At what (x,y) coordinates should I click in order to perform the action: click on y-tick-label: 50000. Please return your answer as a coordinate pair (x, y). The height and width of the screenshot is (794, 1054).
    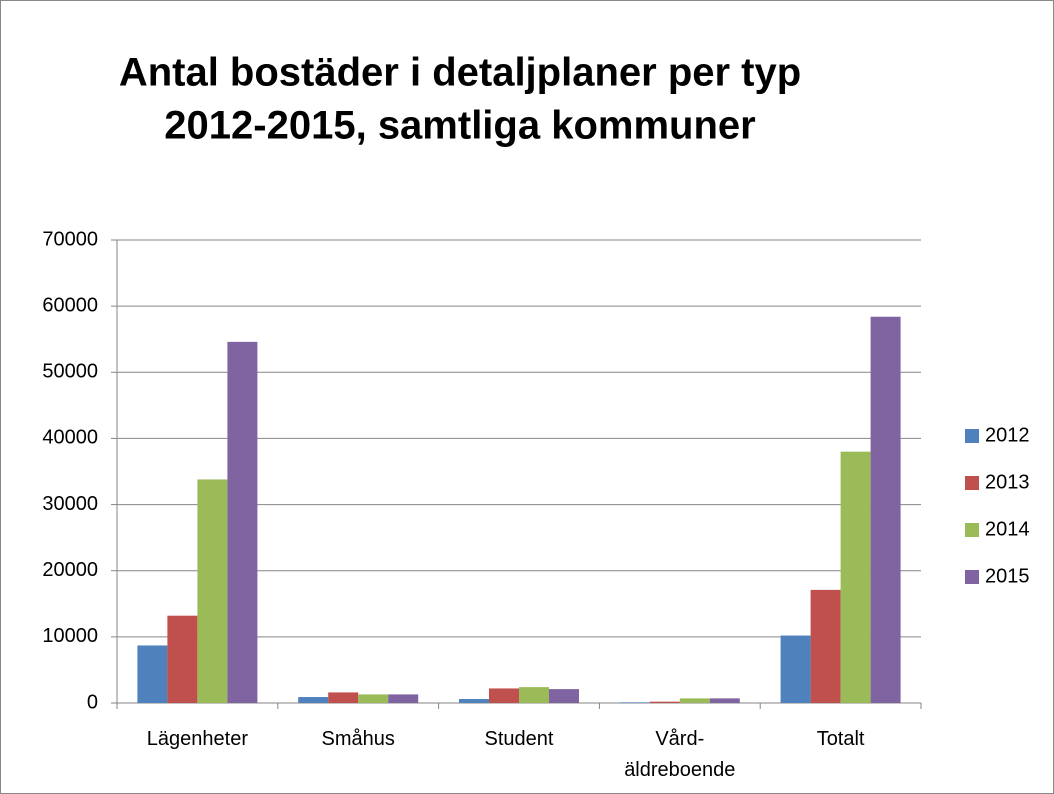
    Looking at the image, I should click on (70, 372).